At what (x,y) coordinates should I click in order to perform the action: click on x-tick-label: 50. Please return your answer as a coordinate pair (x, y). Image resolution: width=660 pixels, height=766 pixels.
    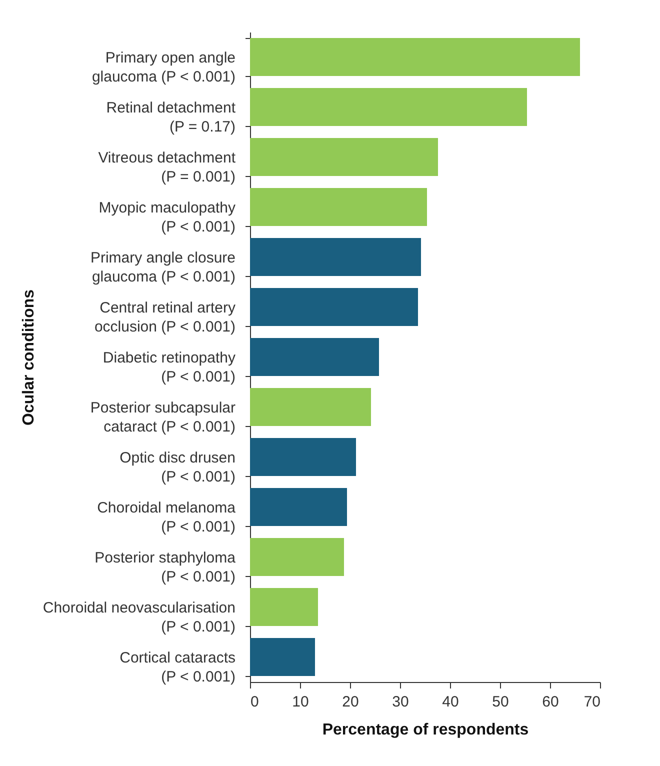
    Looking at the image, I should click on (500, 702).